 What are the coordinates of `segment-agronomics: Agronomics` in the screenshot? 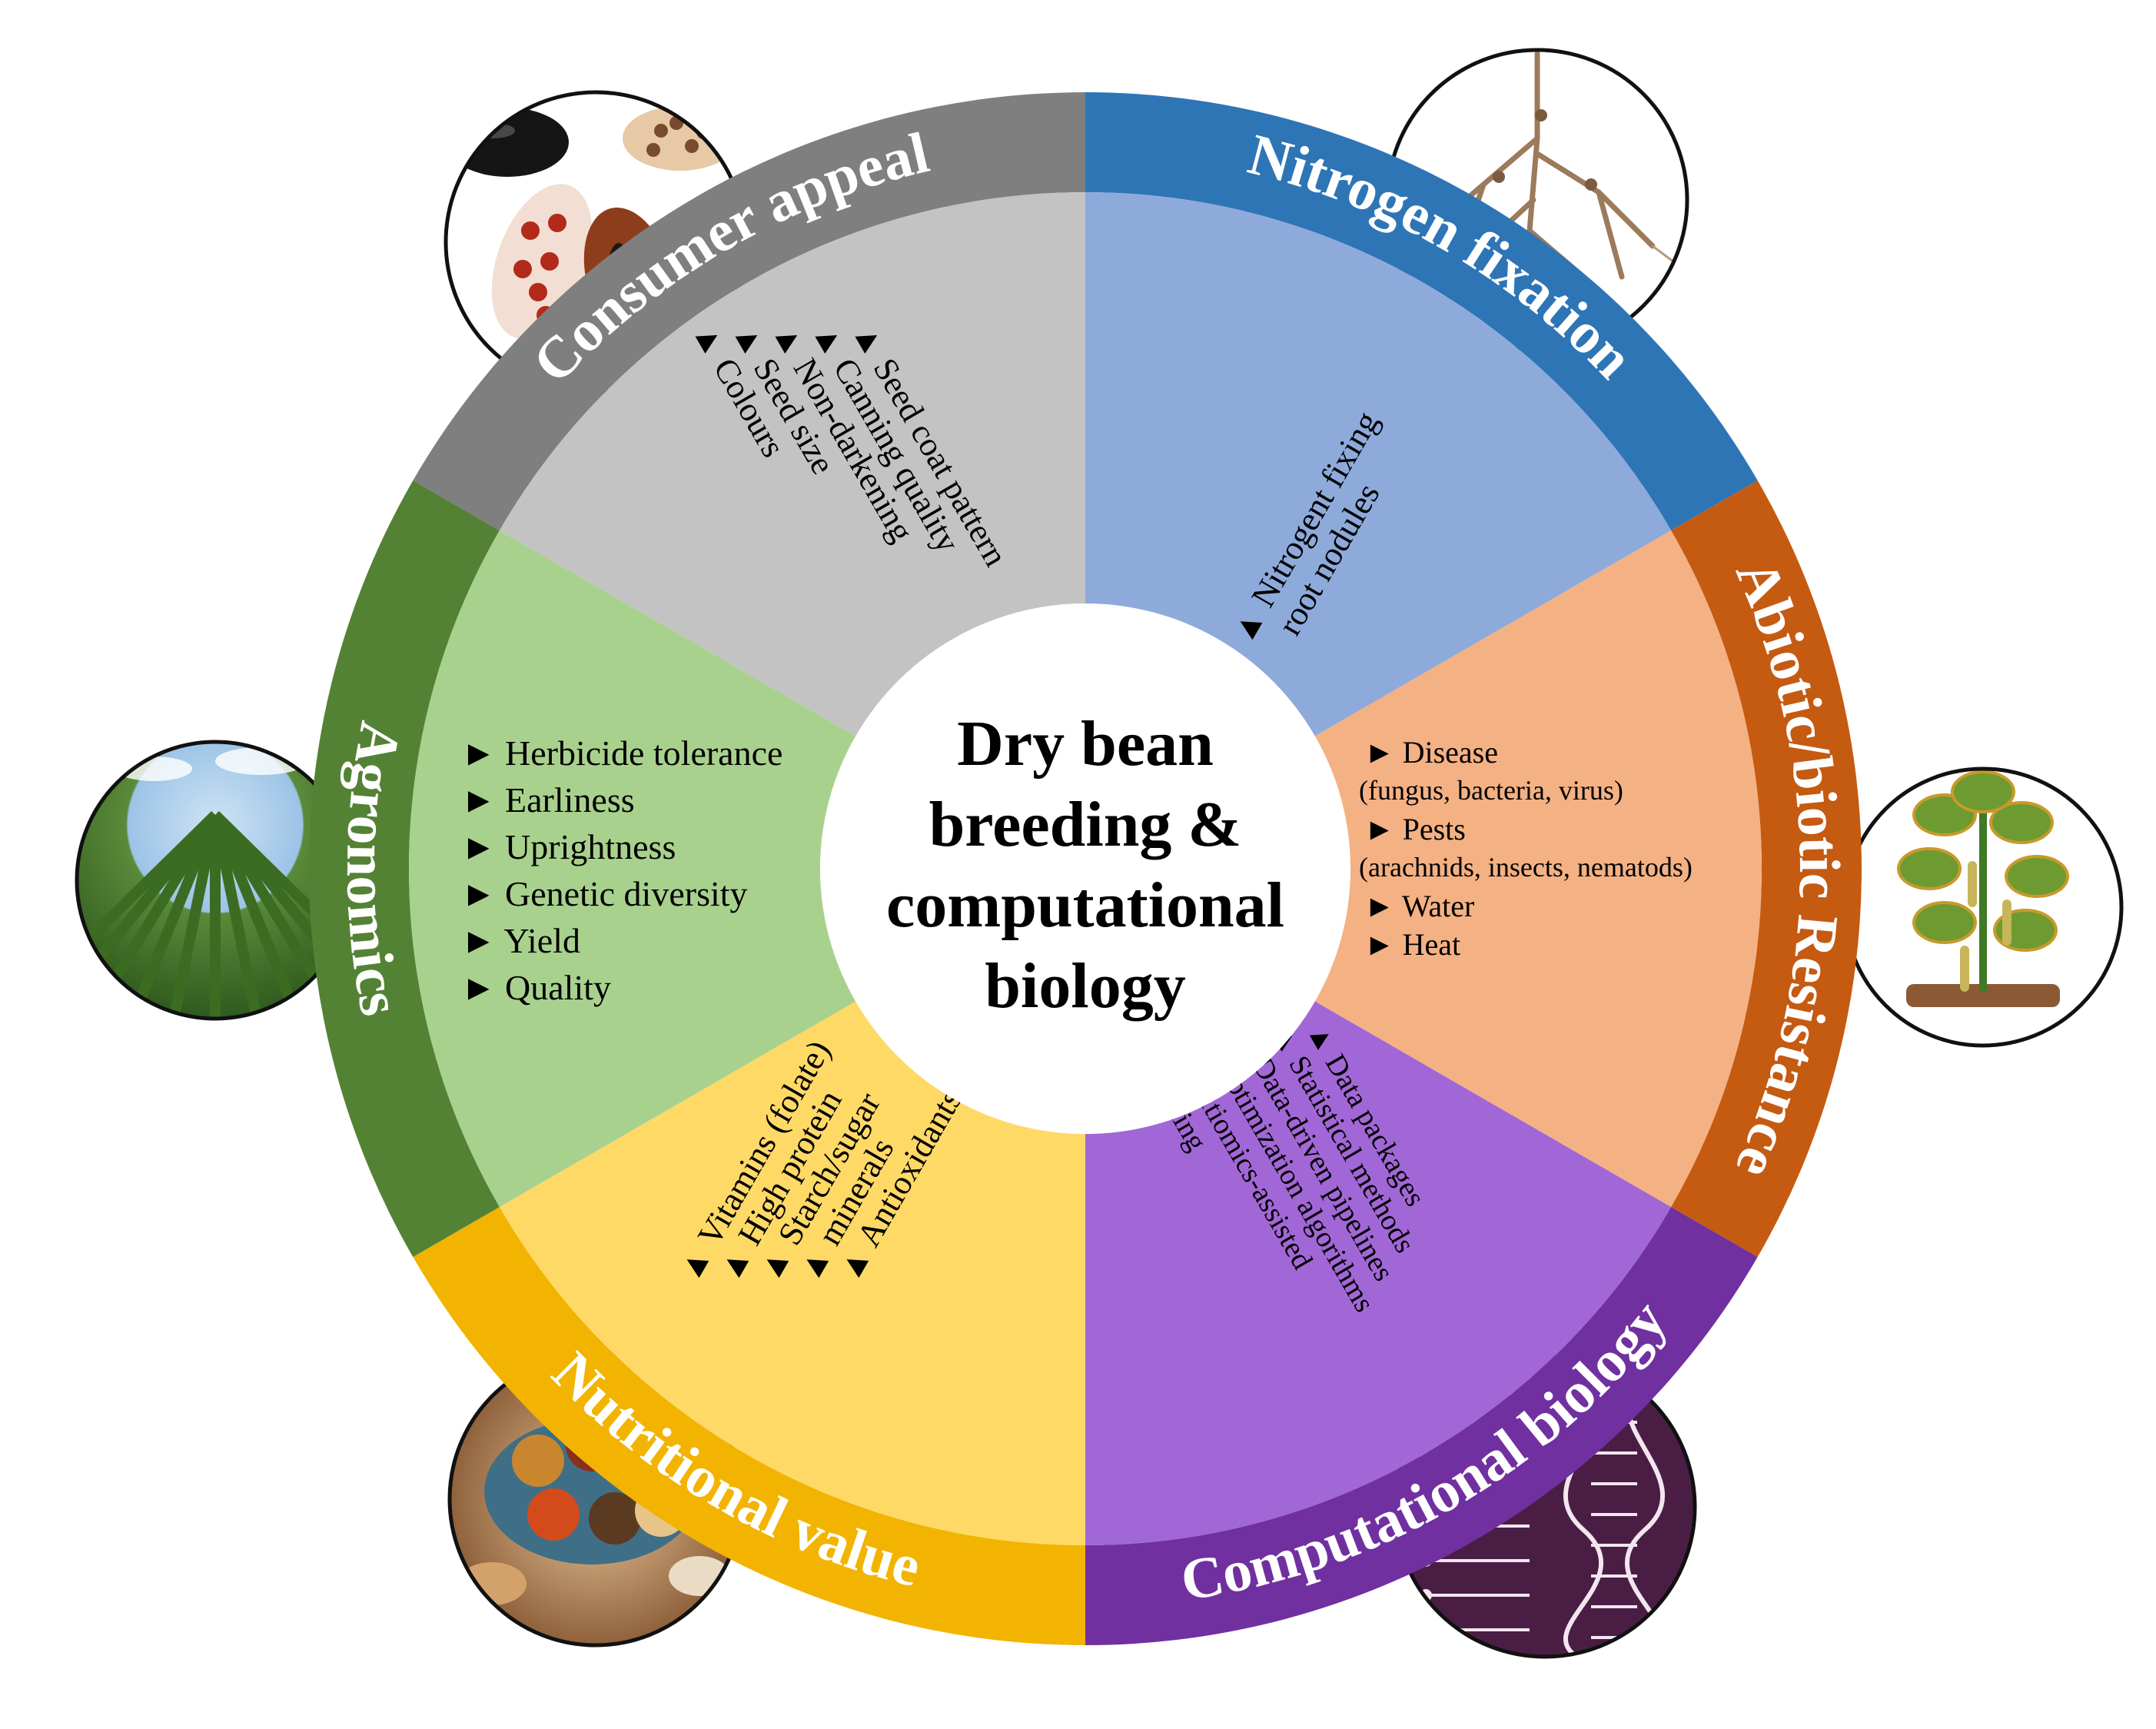 It's located at (582, 868).